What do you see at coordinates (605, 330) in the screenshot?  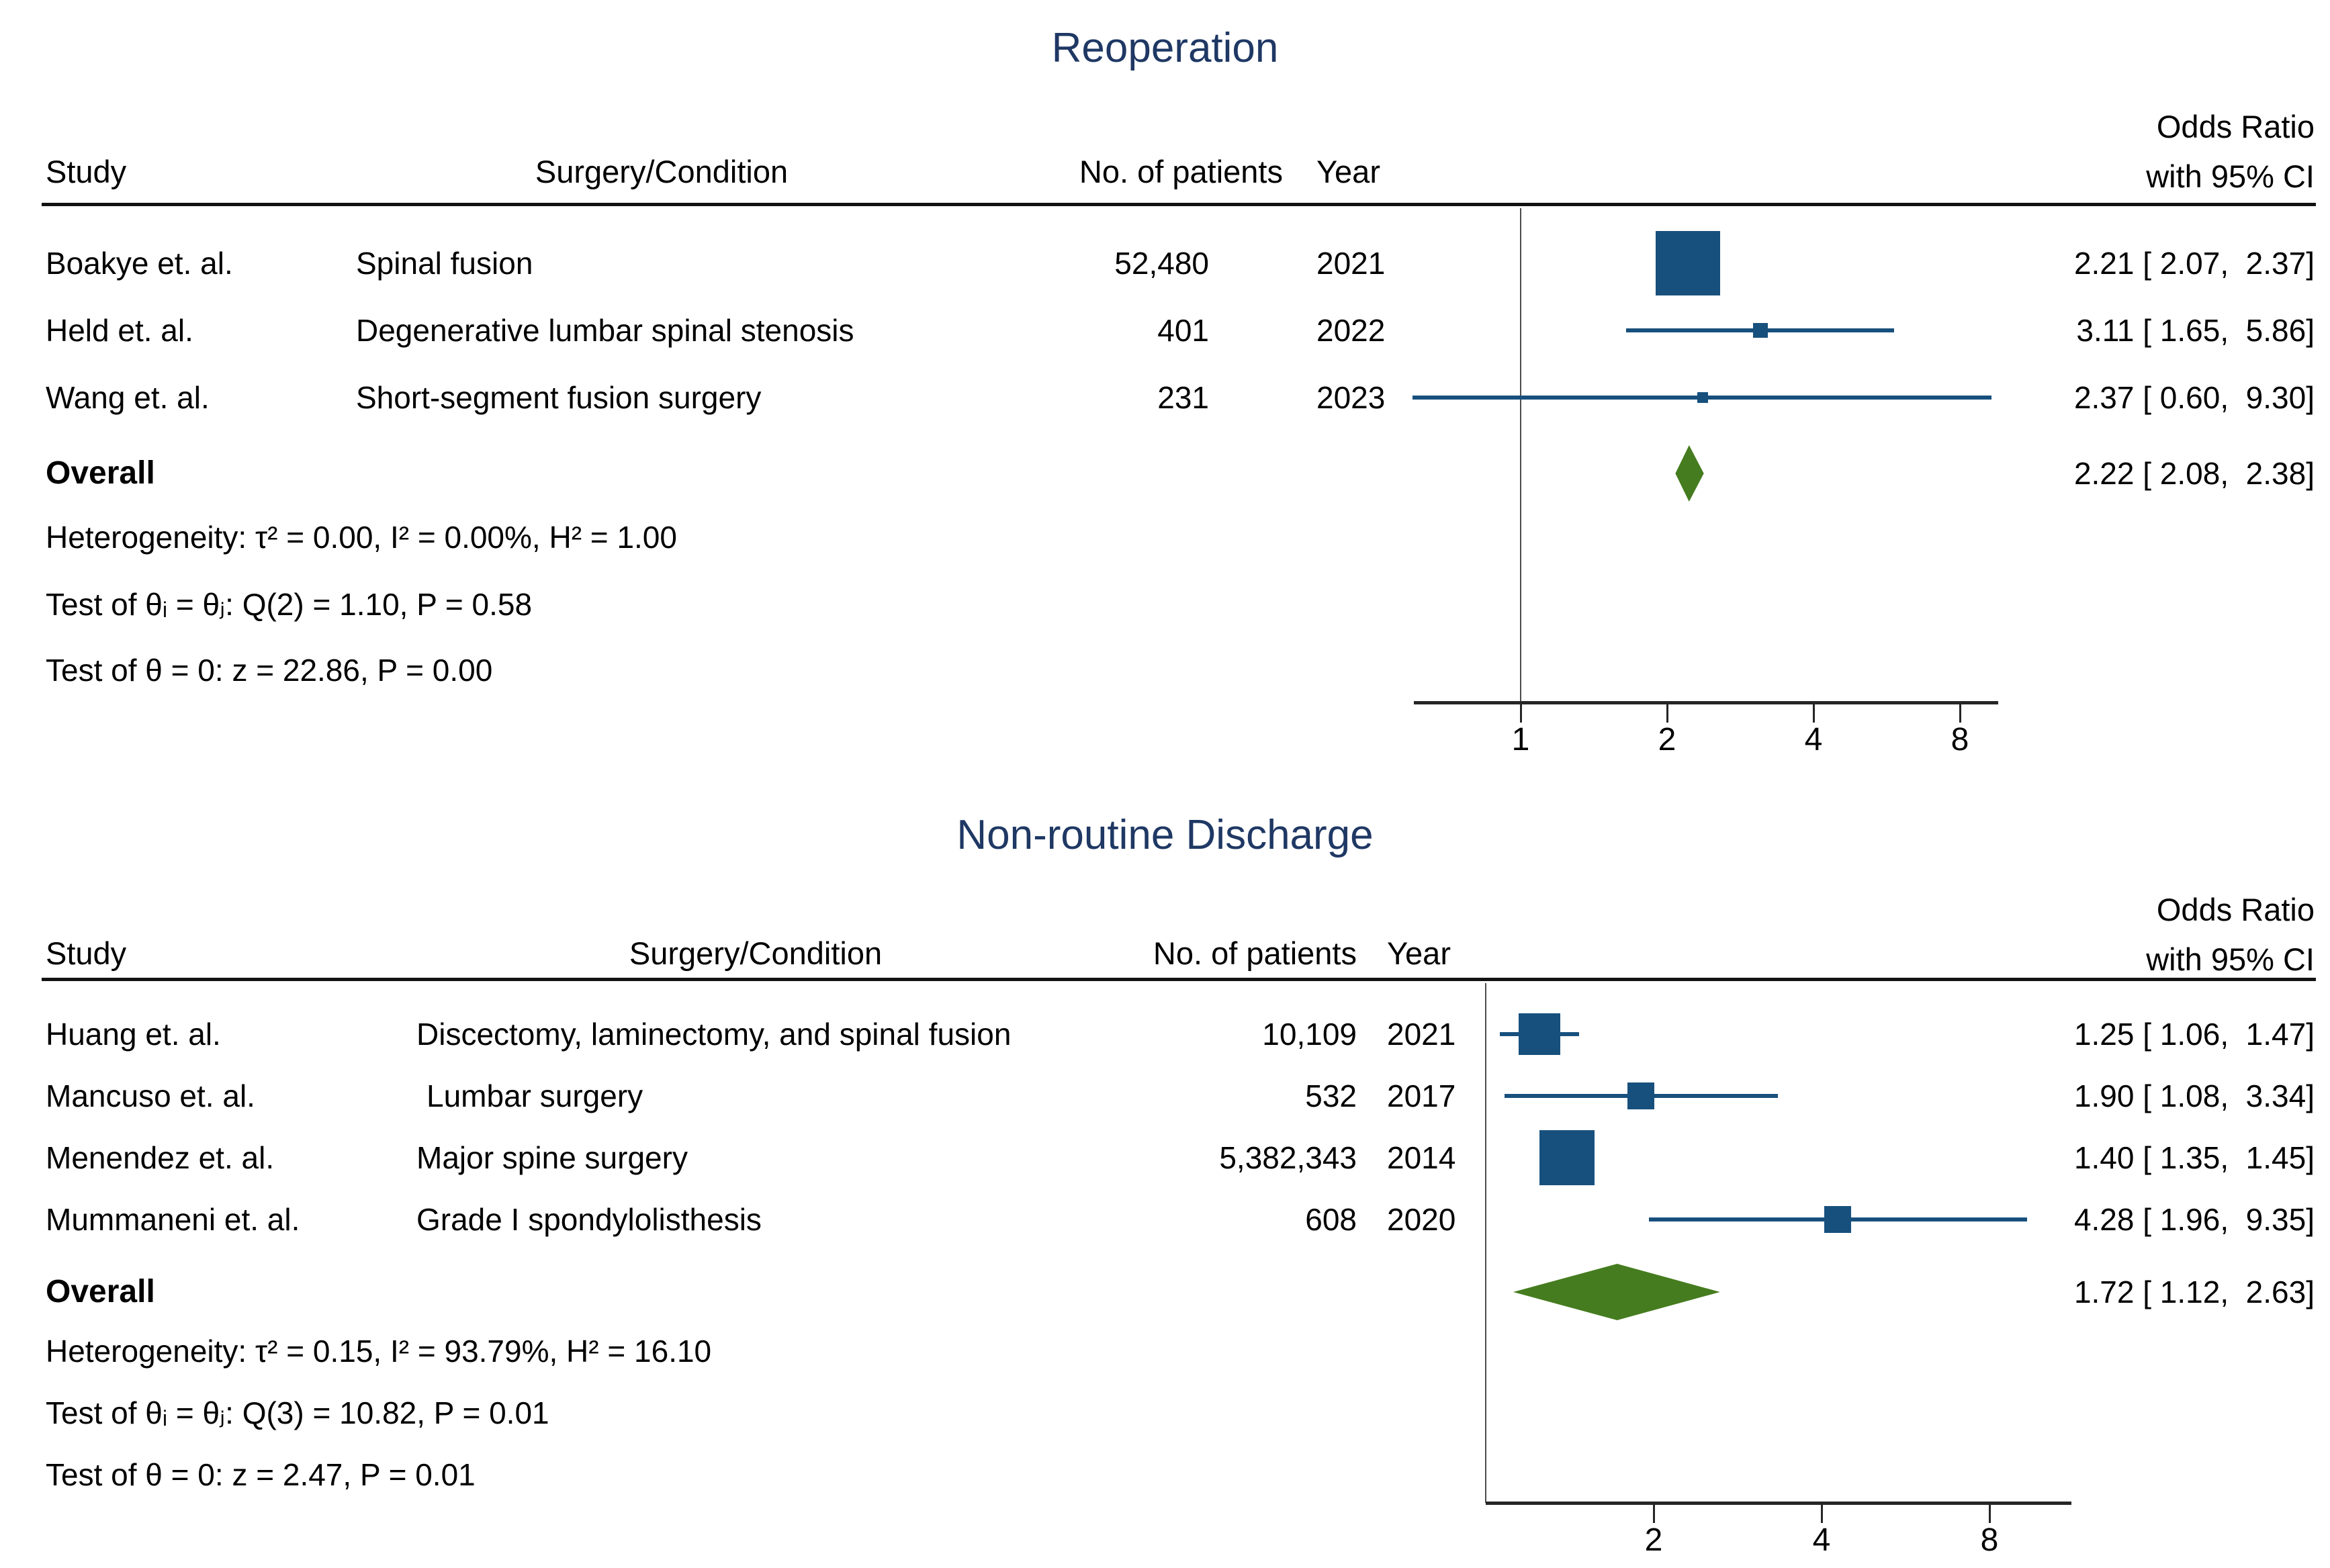 I see `study-condition: Degenerative lumbar spinal stenosis` at bounding box center [605, 330].